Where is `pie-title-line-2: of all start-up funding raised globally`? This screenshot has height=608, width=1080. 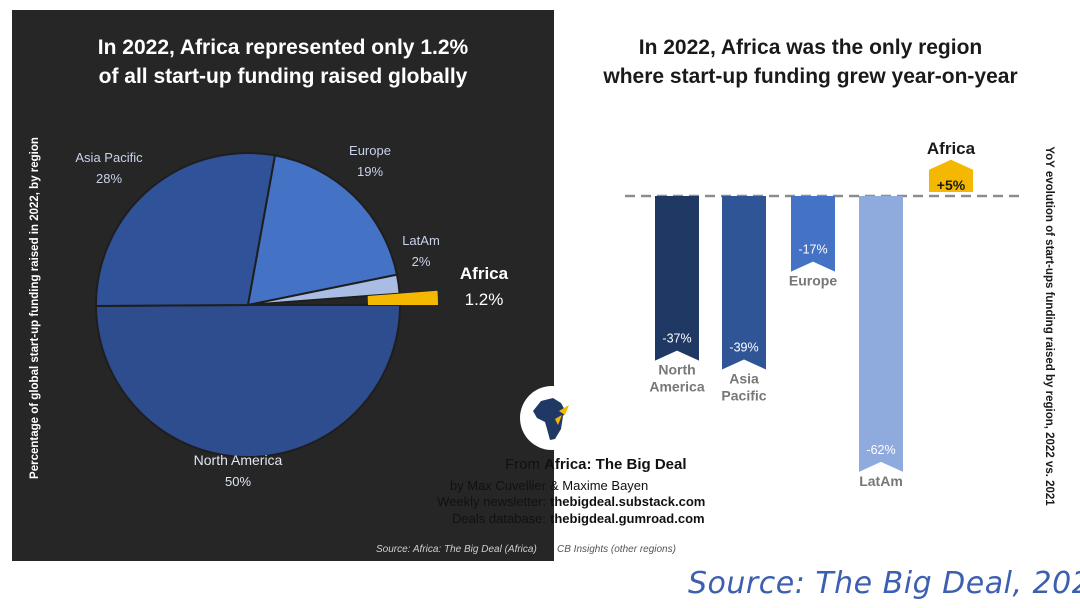 pie-title-line-2: of all start-up funding raised globally is located at coordinates (283, 76).